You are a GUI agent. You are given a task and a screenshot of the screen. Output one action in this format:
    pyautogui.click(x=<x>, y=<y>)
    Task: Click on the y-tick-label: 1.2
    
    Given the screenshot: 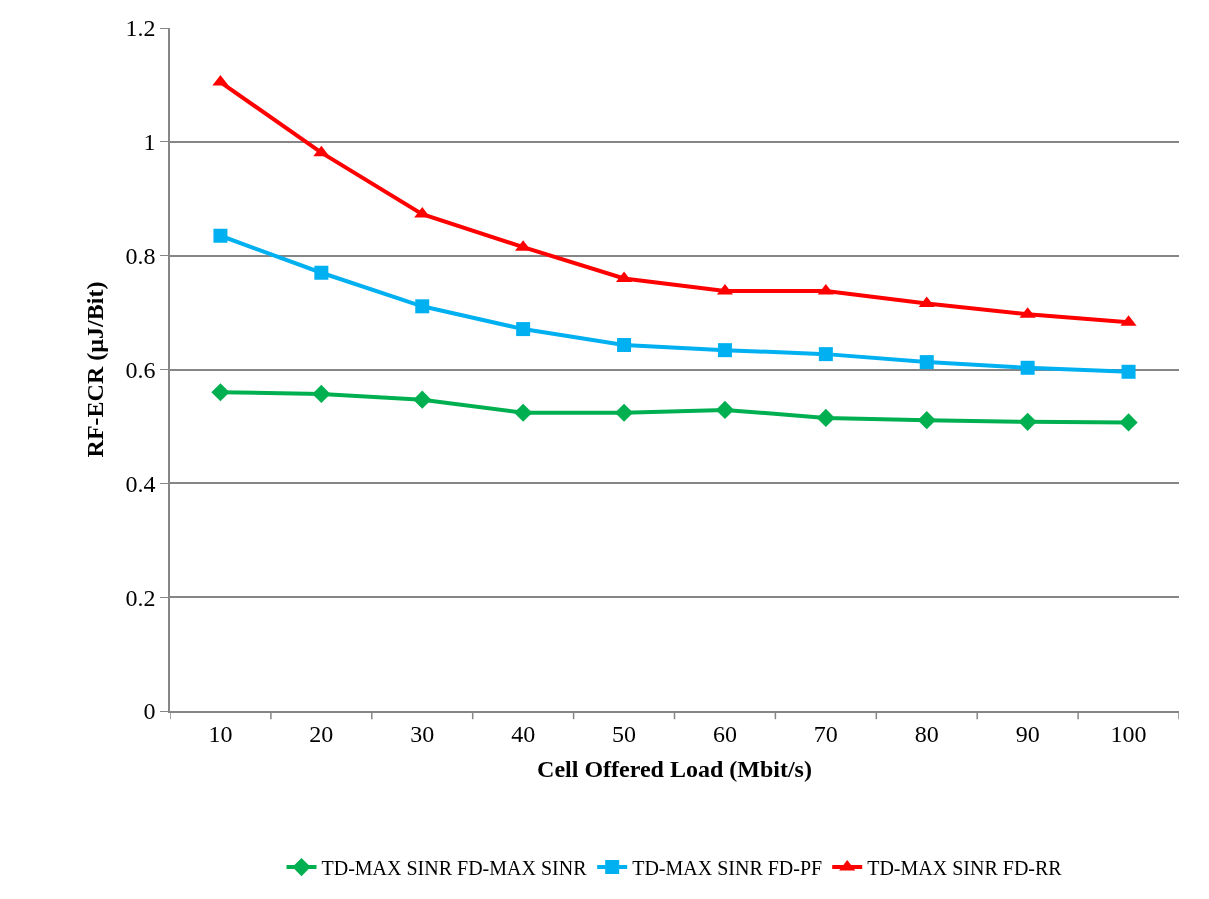 What is the action you would take?
    pyautogui.click(x=140, y=28)
    